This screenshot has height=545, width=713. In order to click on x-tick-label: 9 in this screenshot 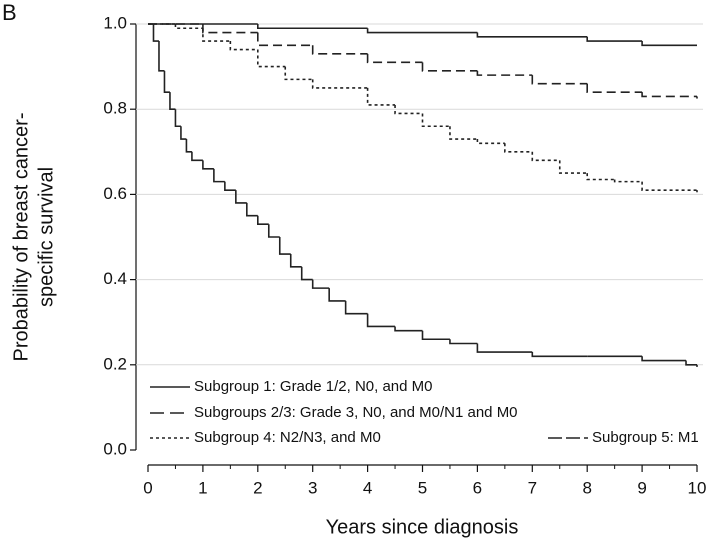, I will do `click(641, 487)`.